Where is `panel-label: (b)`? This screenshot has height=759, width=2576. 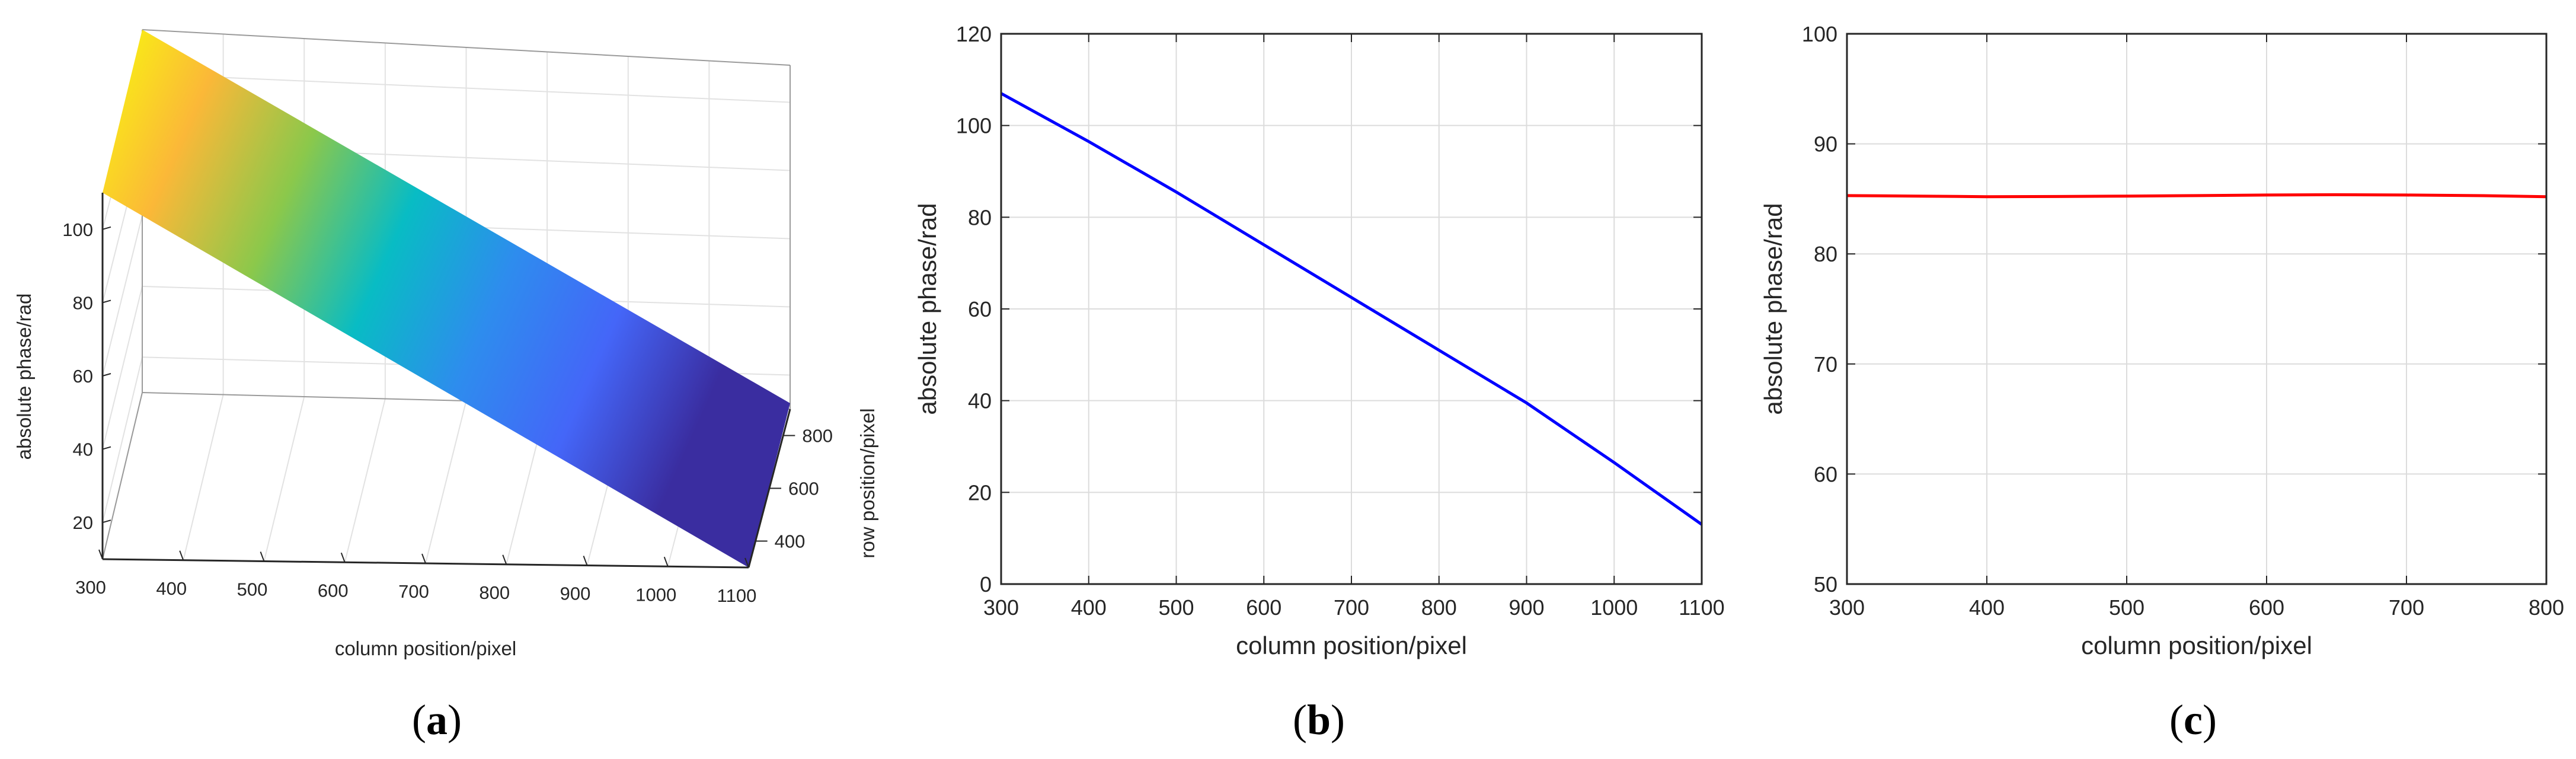 panel-label: (b) is located at coordinates (1319, 720).